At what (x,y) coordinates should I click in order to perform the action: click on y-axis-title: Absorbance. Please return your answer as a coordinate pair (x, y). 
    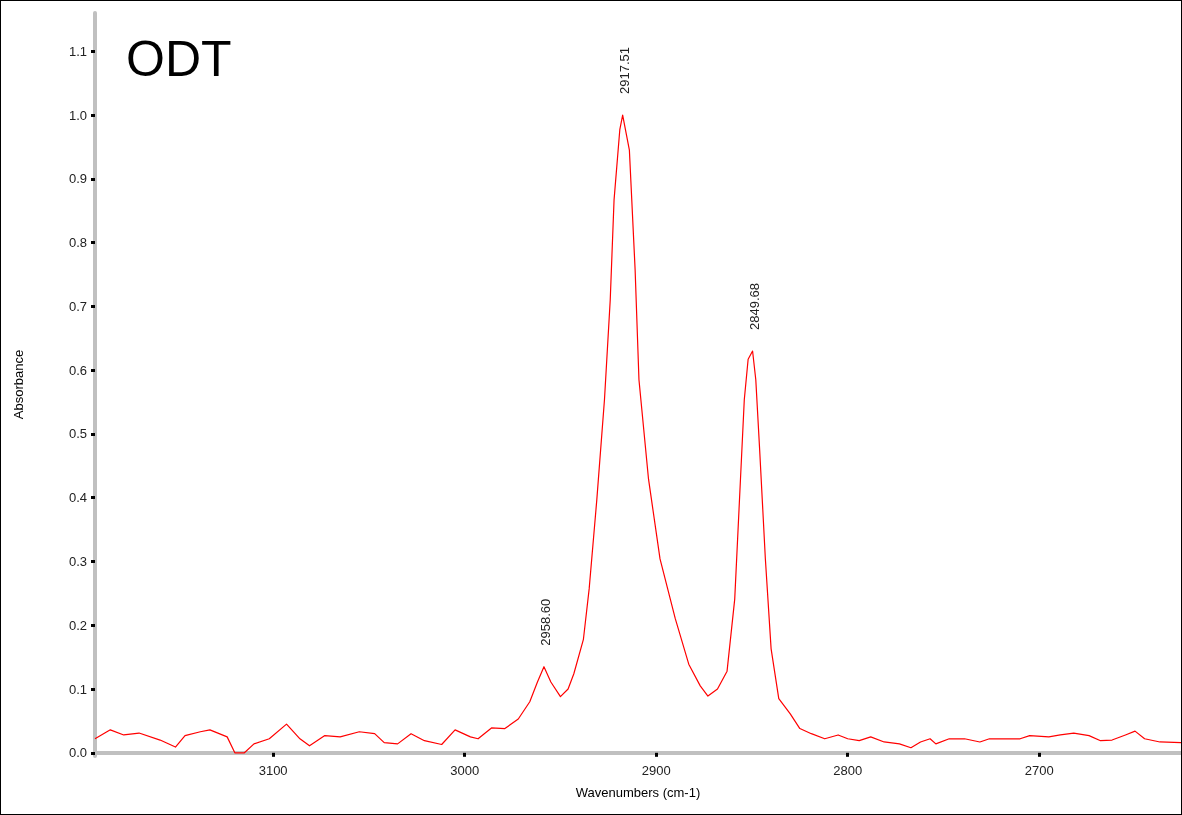
    Looking at the image, I should click on (18, 384).